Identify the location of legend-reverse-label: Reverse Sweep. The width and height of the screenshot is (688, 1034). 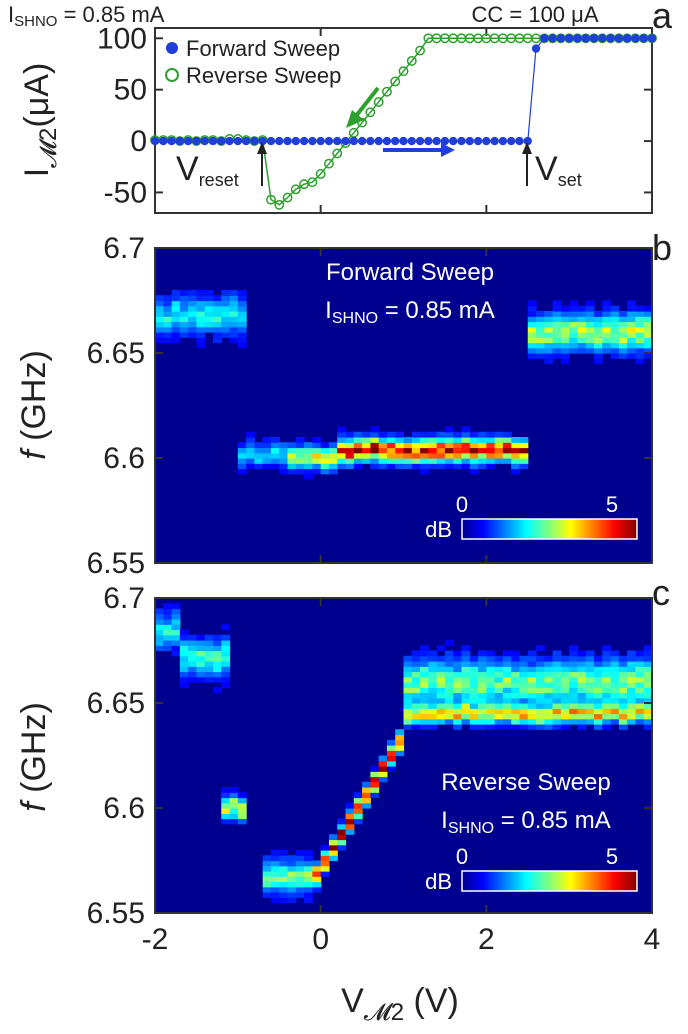
(263, 75).